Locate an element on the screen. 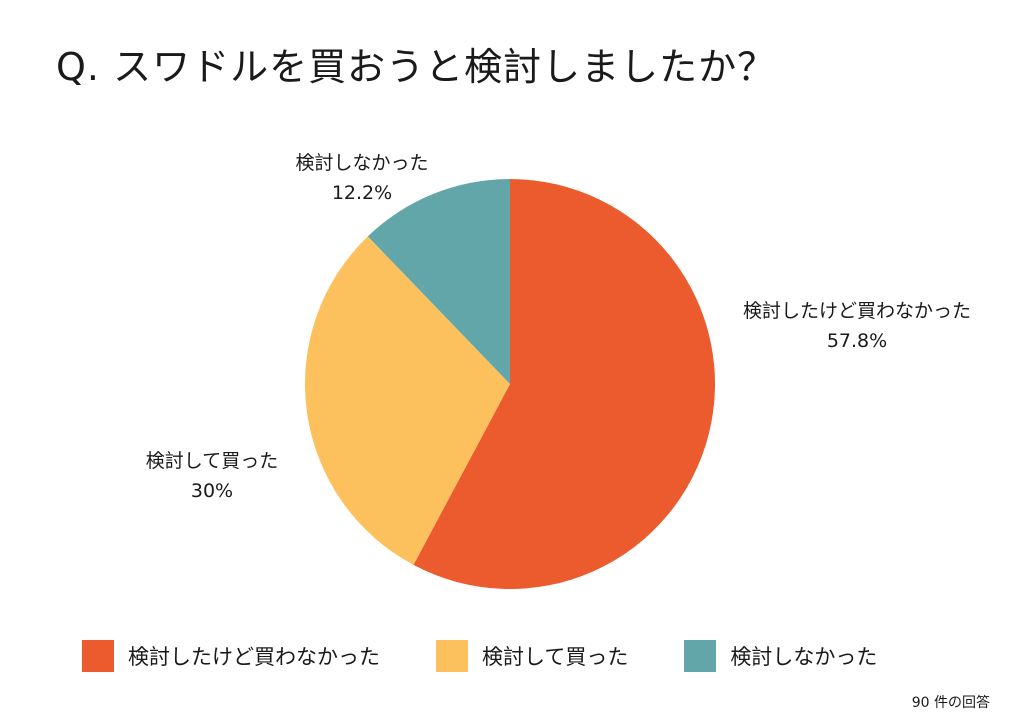 Image resolution: width=1024 pixels, height=726 pixels. chart-title: Q. スワドルを買おうと検討しましたか？ is located at coordinates (416, 67).